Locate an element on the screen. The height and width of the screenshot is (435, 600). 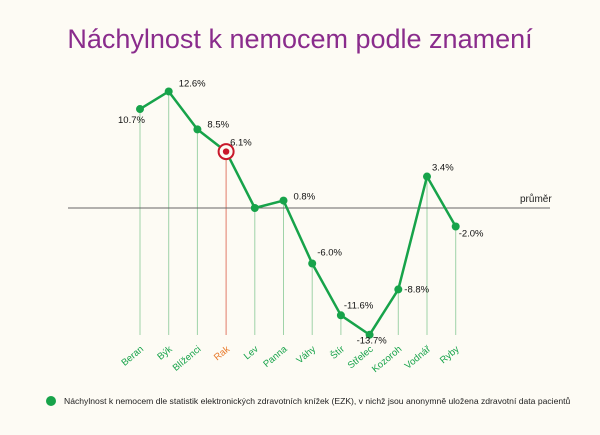
value-label-0: 10.7% is located at coordinates (131, 120).